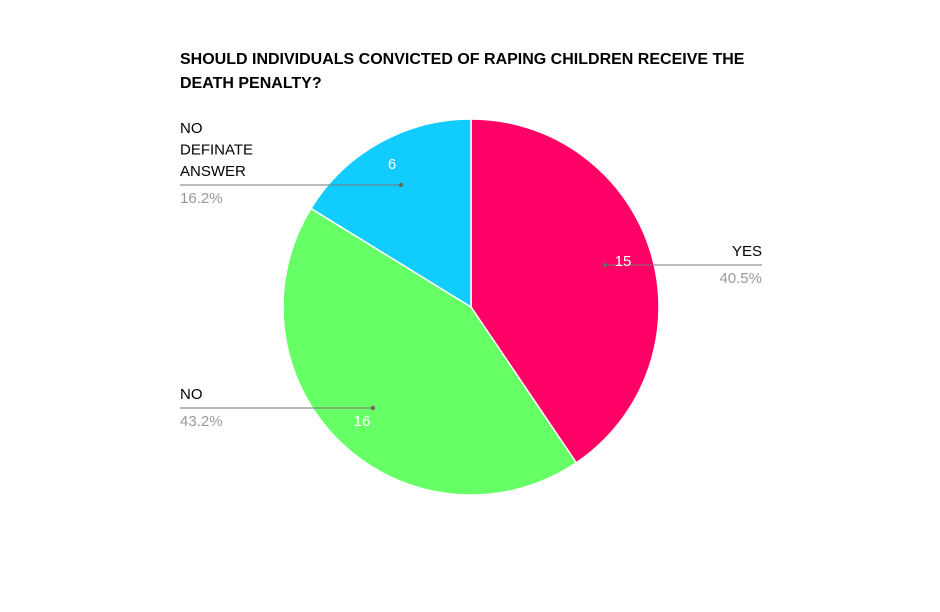 The height and width of the screenshot is (612, 940). Describe the element at coordinates (362, 421) in the screenshot. I see `value-label: 16` at that location.